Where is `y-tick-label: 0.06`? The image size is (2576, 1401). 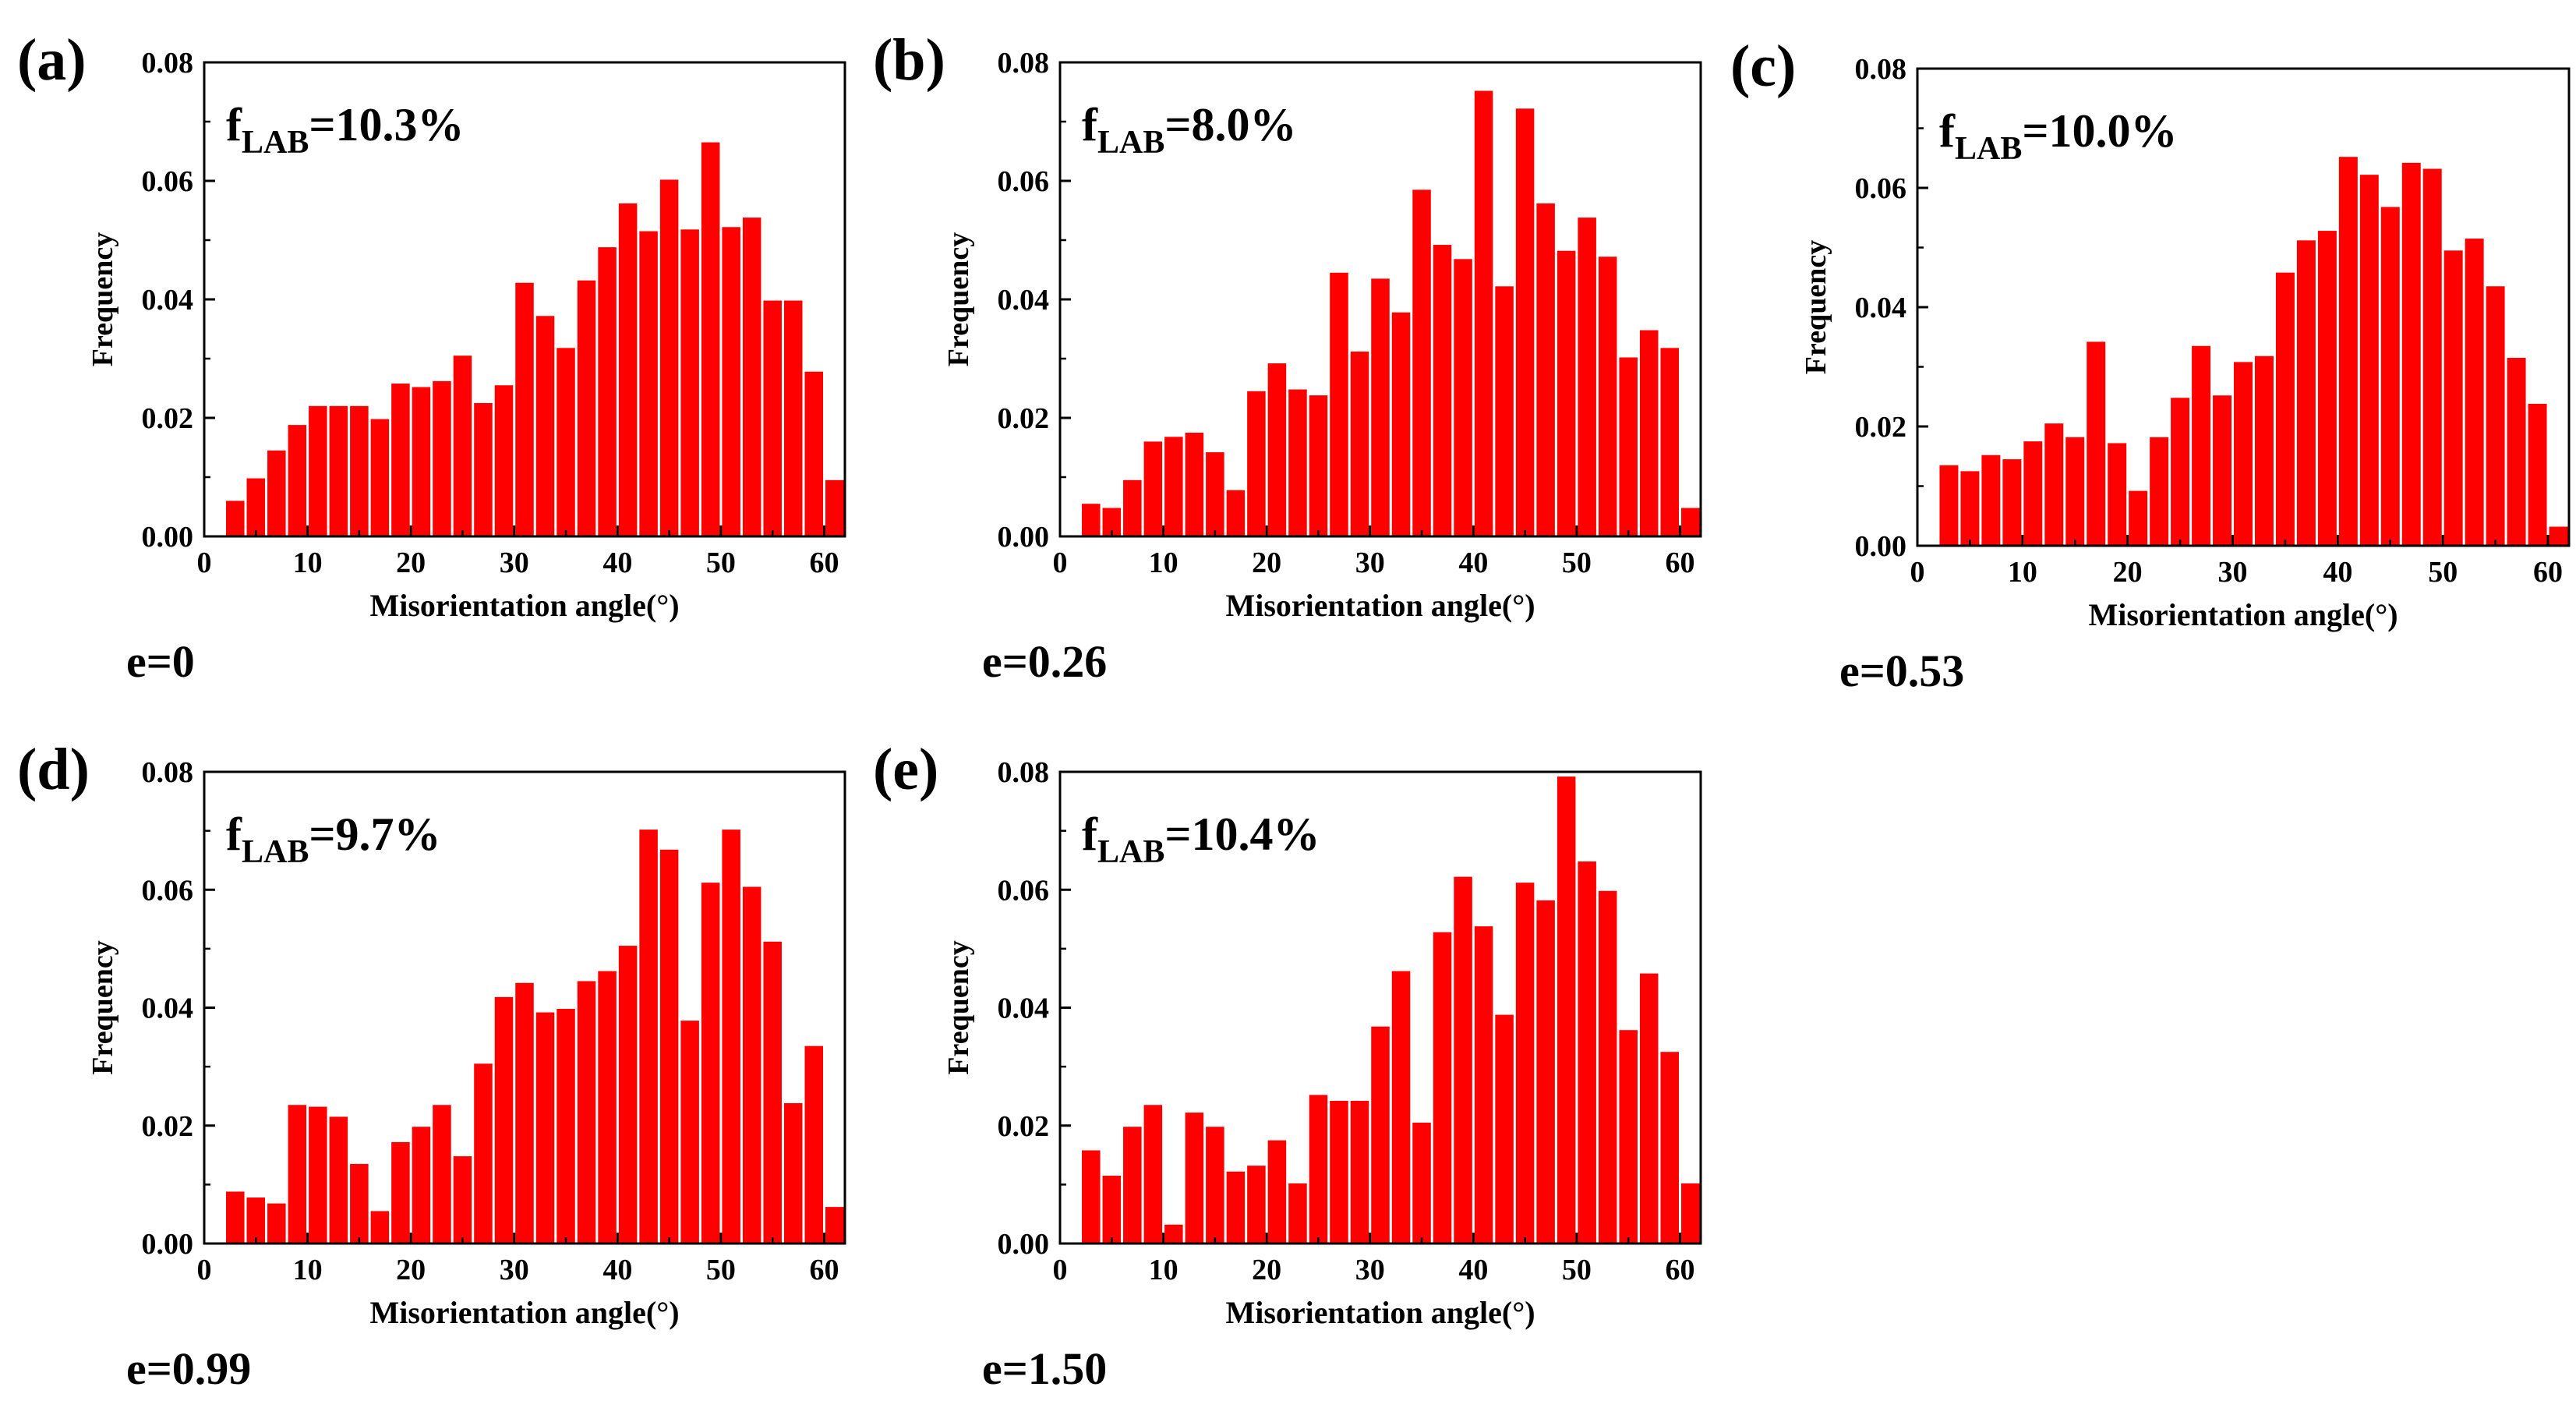
y-tick-label: 0.06 is located at coordinates (168, 890).